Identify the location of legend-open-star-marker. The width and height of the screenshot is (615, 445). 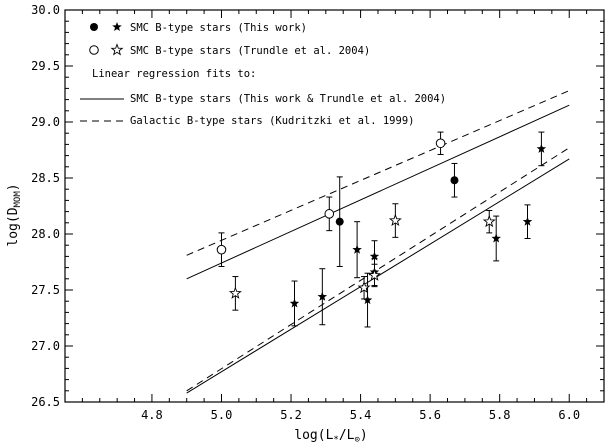
(117, 49).